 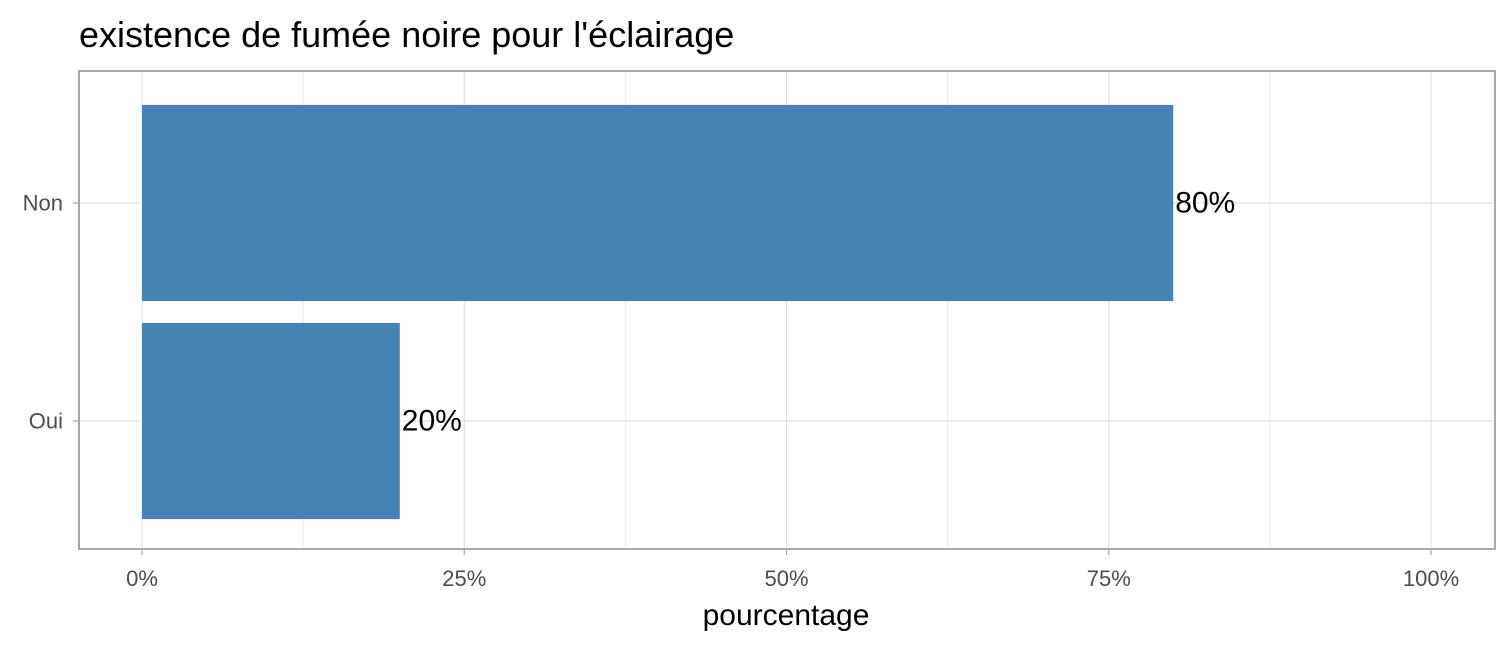 I want to click on y-tick-label-non: Non, so click(x=43, y=203).